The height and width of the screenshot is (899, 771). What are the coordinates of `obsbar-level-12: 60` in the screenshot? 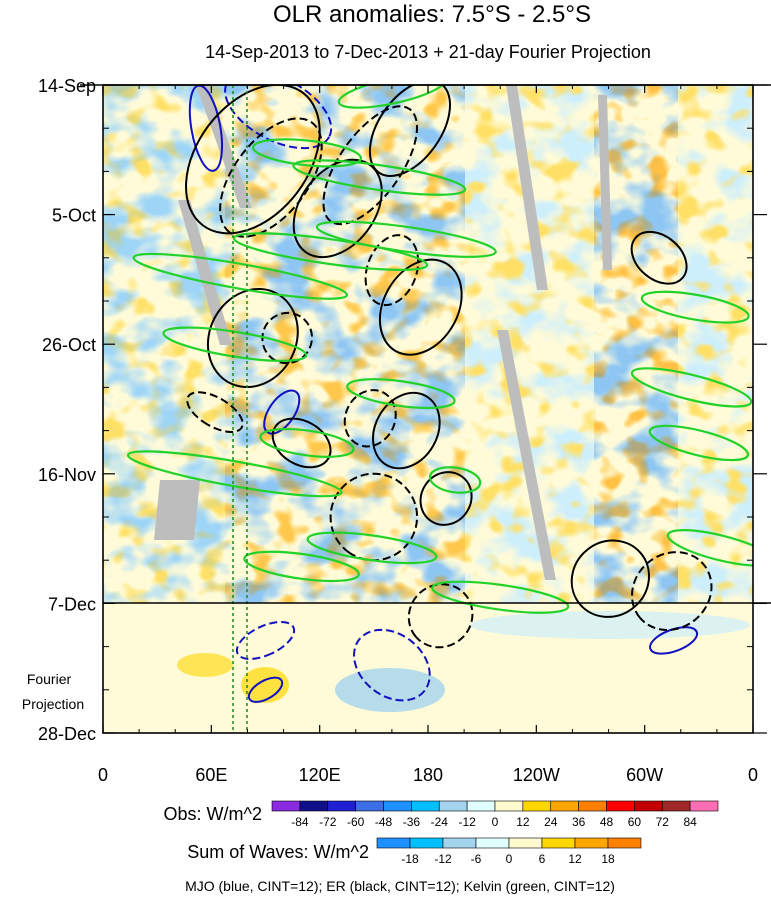 It's located at (635, 822).